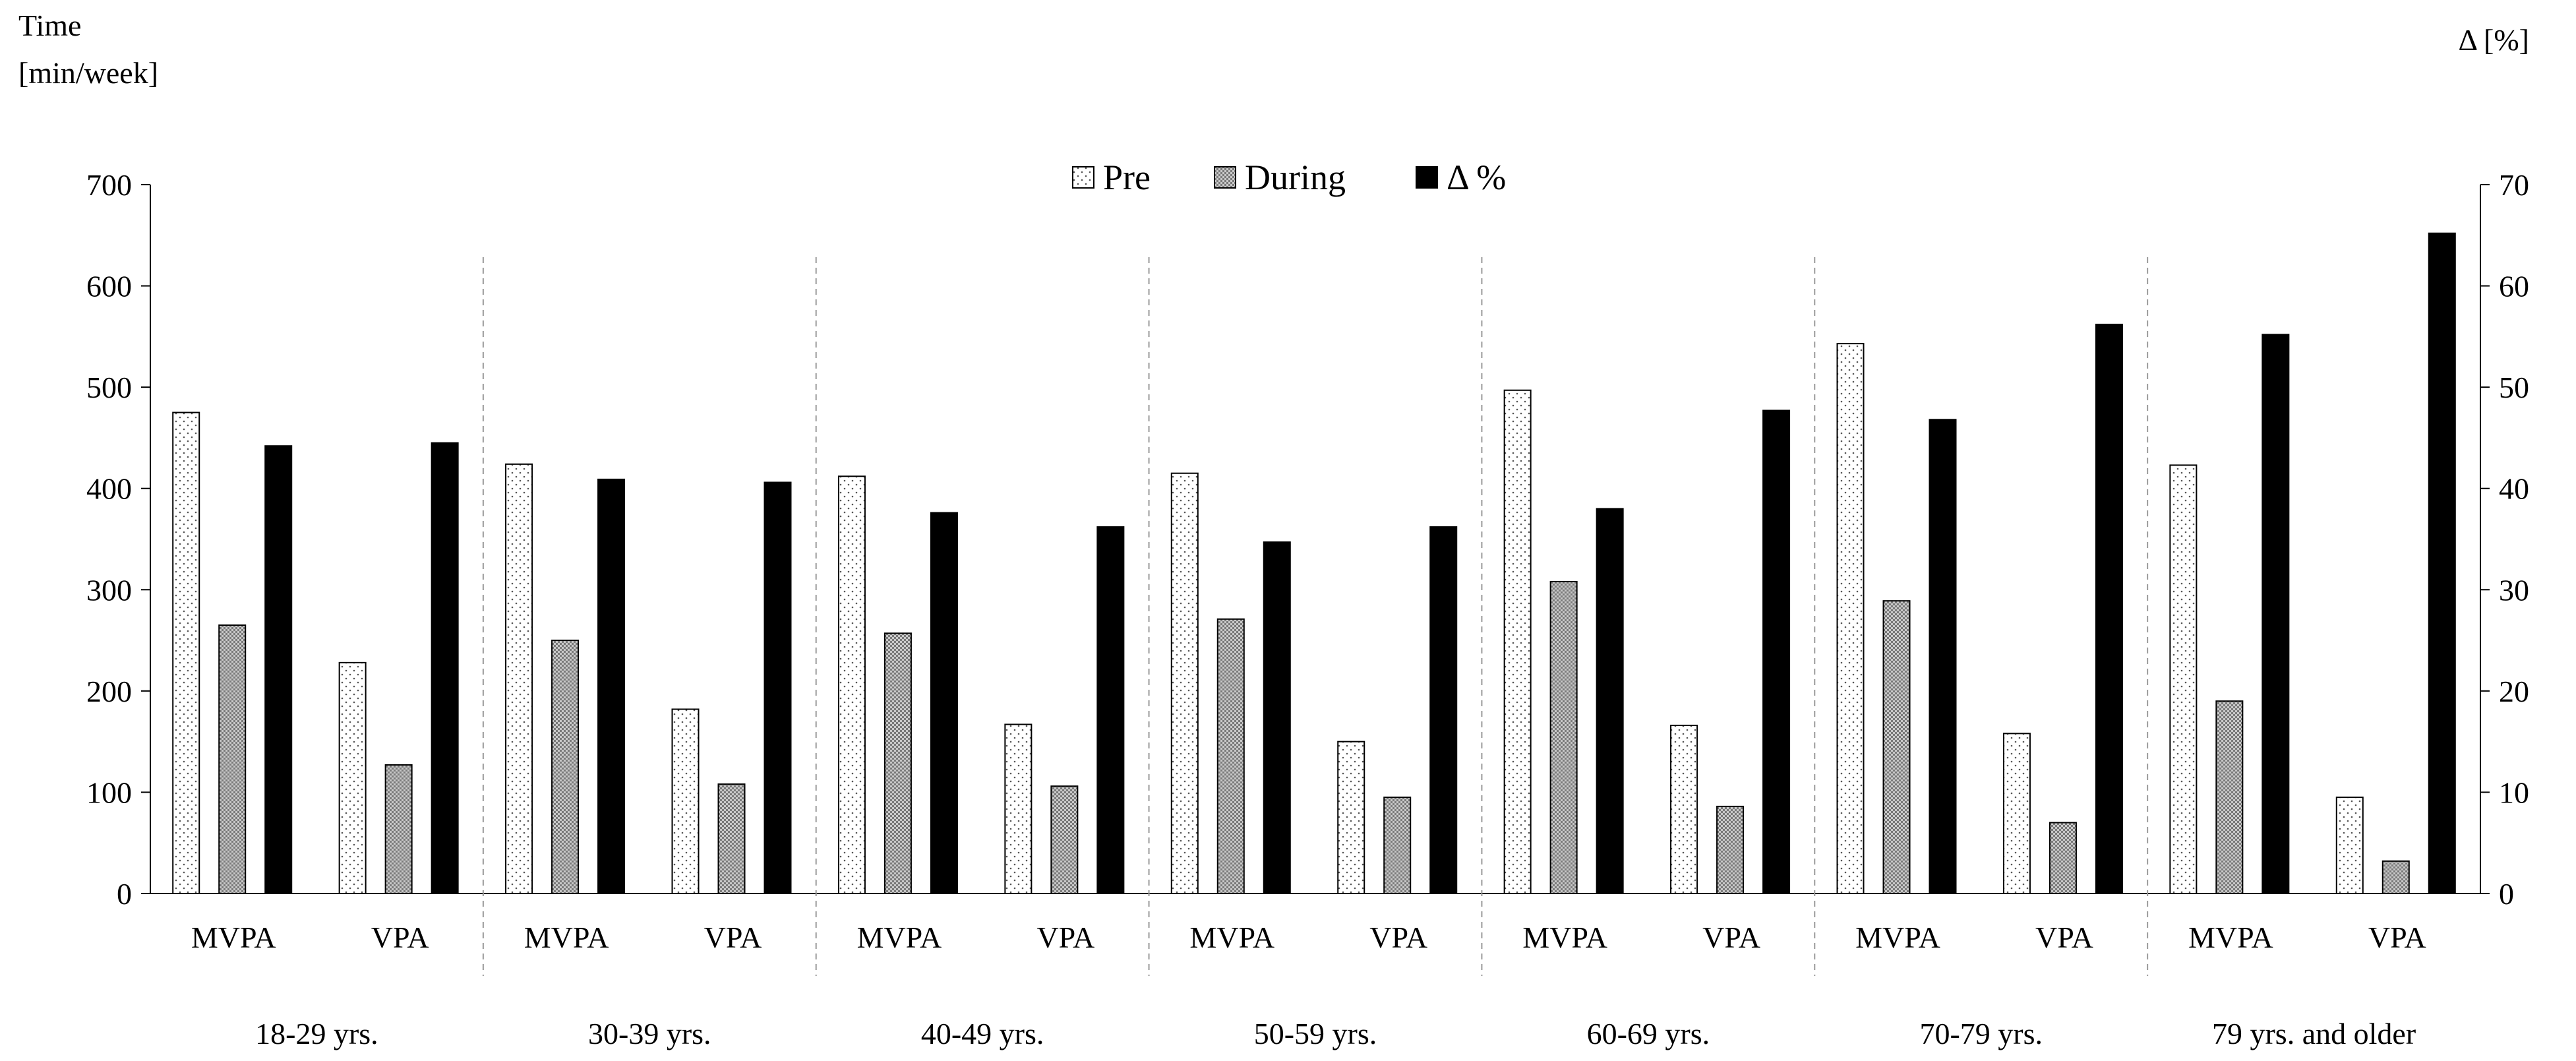  Describe the element at coordinates (109, 387) in the screenshot. I see `y-left-tick-label: 500` at that location.